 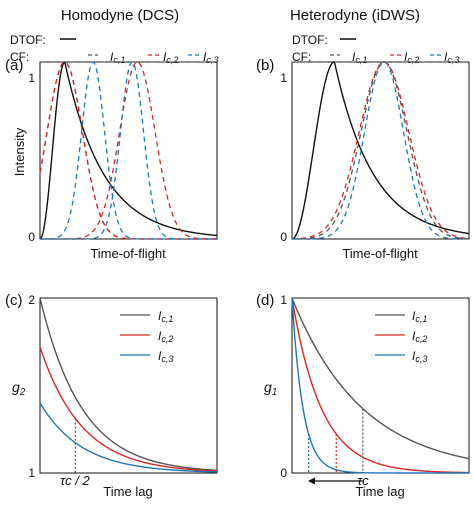 What do you see at coordinates (128, 253) in the screenshot?
I see `xlabel-a: Time-of-flight` at bounding box center [128, 253].